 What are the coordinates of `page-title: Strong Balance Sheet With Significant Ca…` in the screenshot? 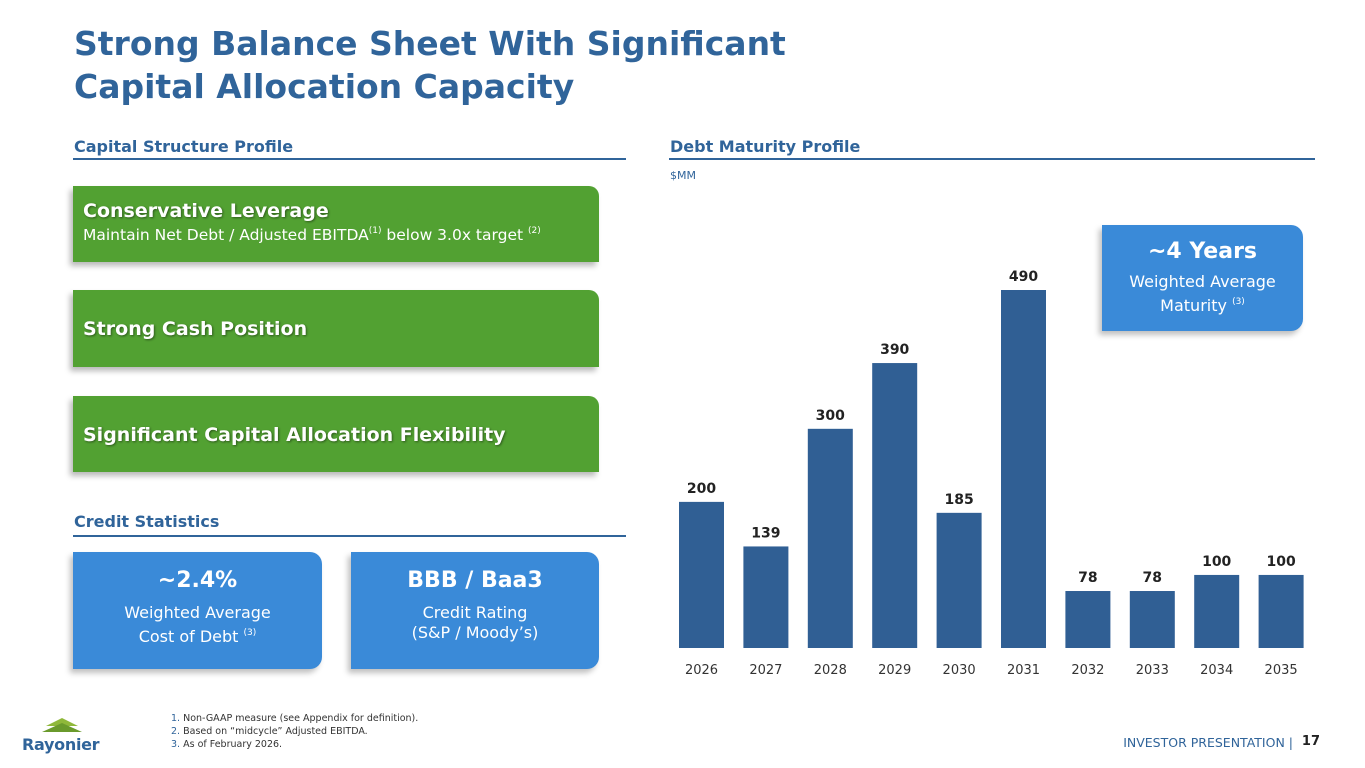 It's located at (524, 65).